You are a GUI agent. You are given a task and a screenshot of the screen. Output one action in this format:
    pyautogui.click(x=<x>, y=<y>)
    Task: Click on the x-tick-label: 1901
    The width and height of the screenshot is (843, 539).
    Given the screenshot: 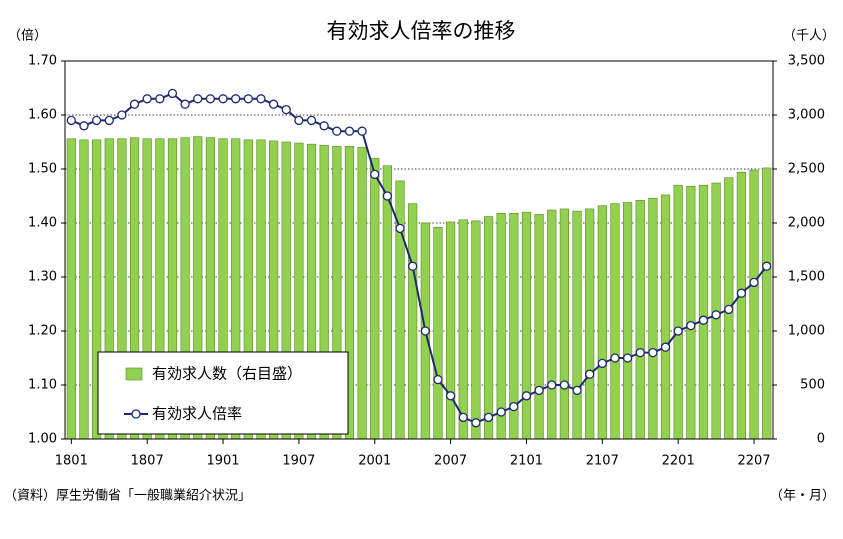 What is the action you would take?
    pyautogui.click(x=222, y=461)
    